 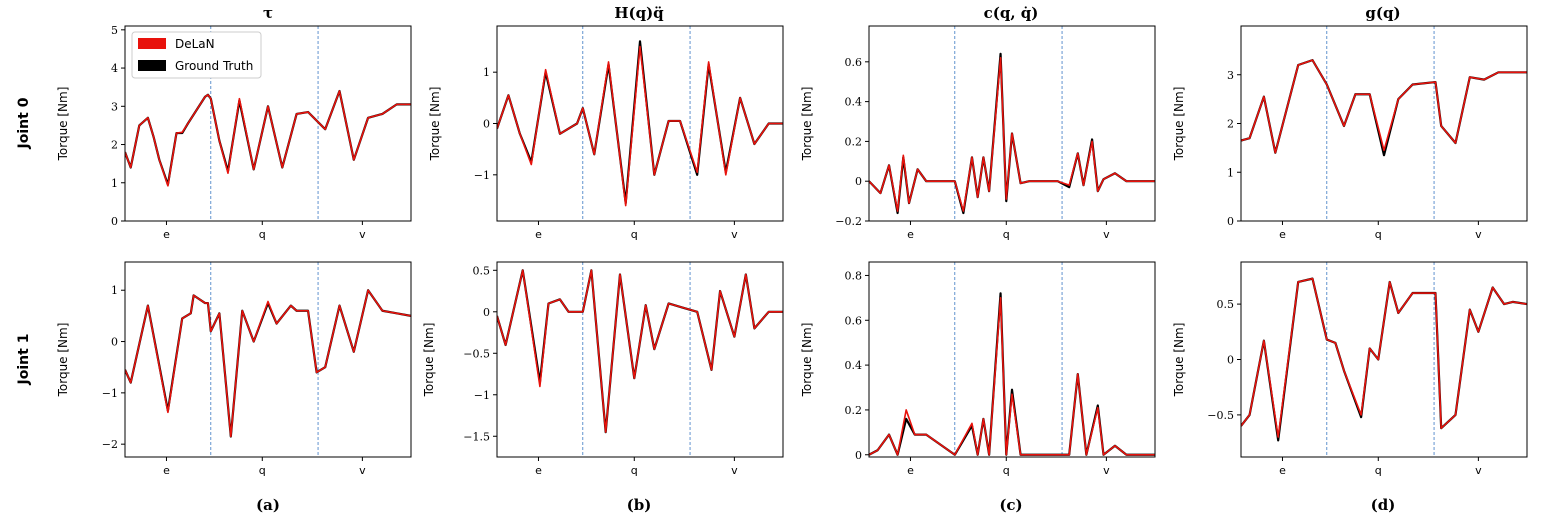 I want to click on subplot-0-3: Torque [Nm] 0 1 2 3 e q v, so click(x=1350, y=133).